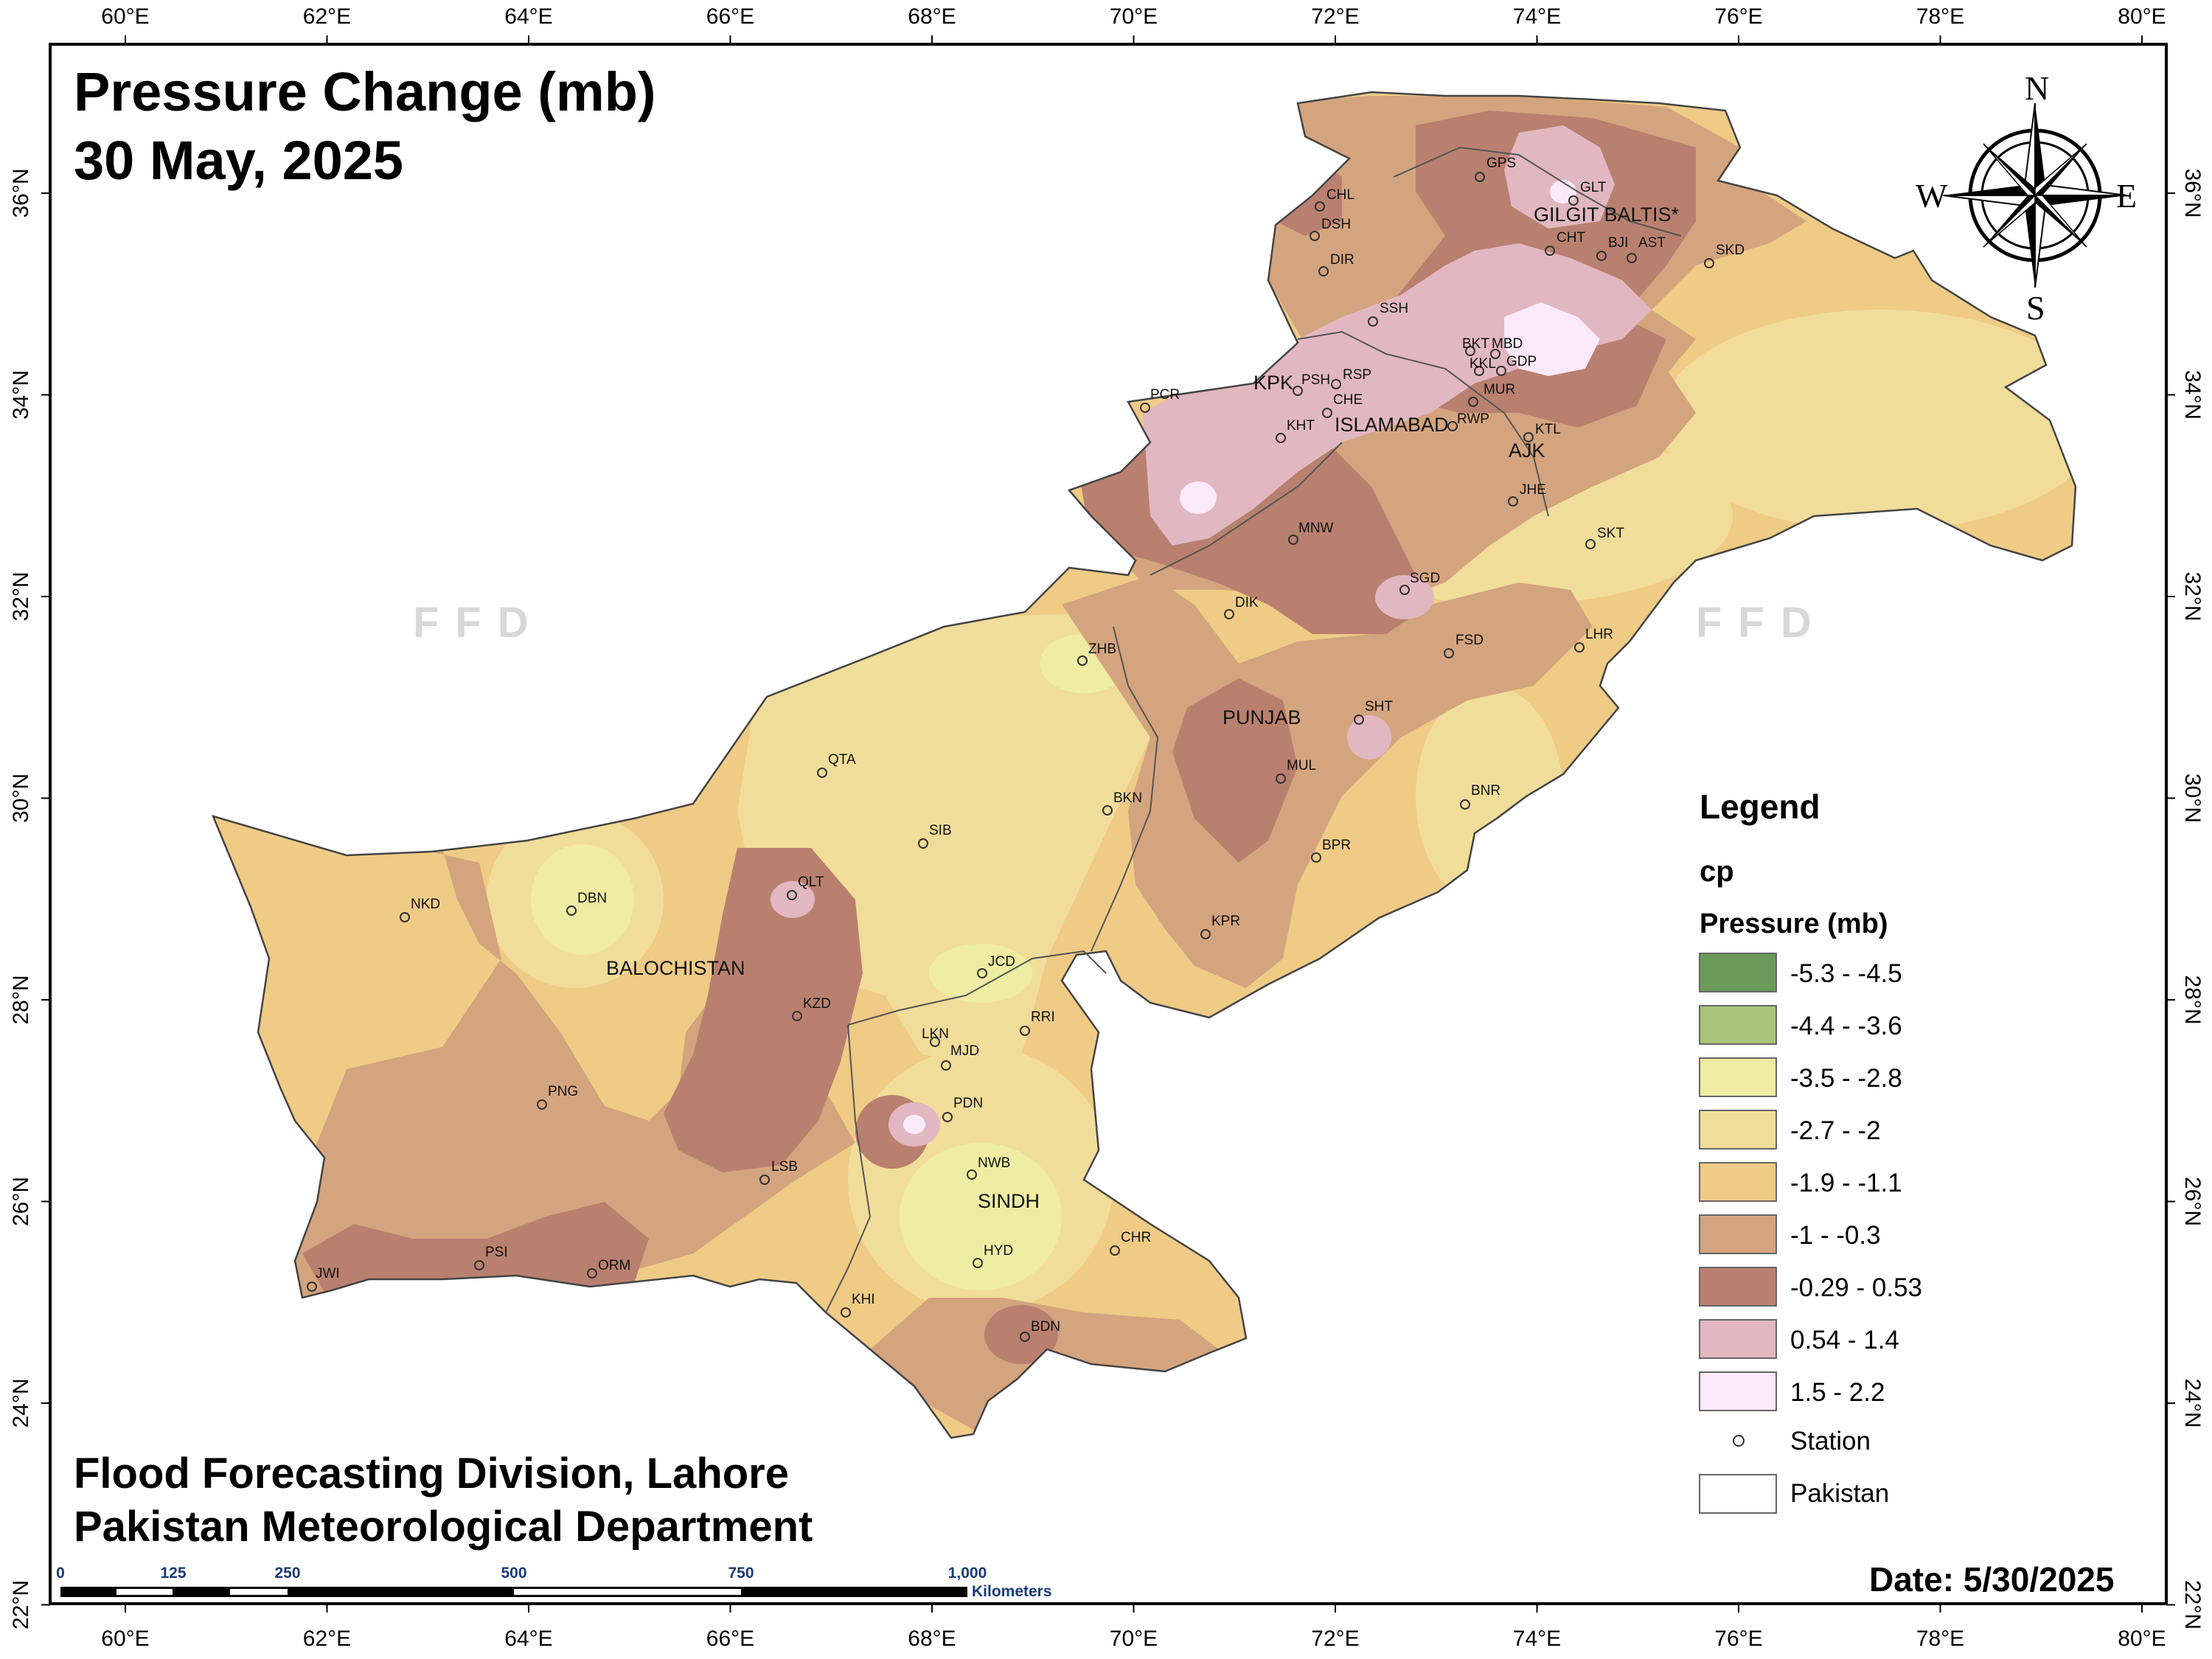 The height and width of the screenshot is (1659, 2212). Describe the element at coordinates (1607, 215) in the screenshot. I see `region-label: GILGIT BALTIS*` at that location.